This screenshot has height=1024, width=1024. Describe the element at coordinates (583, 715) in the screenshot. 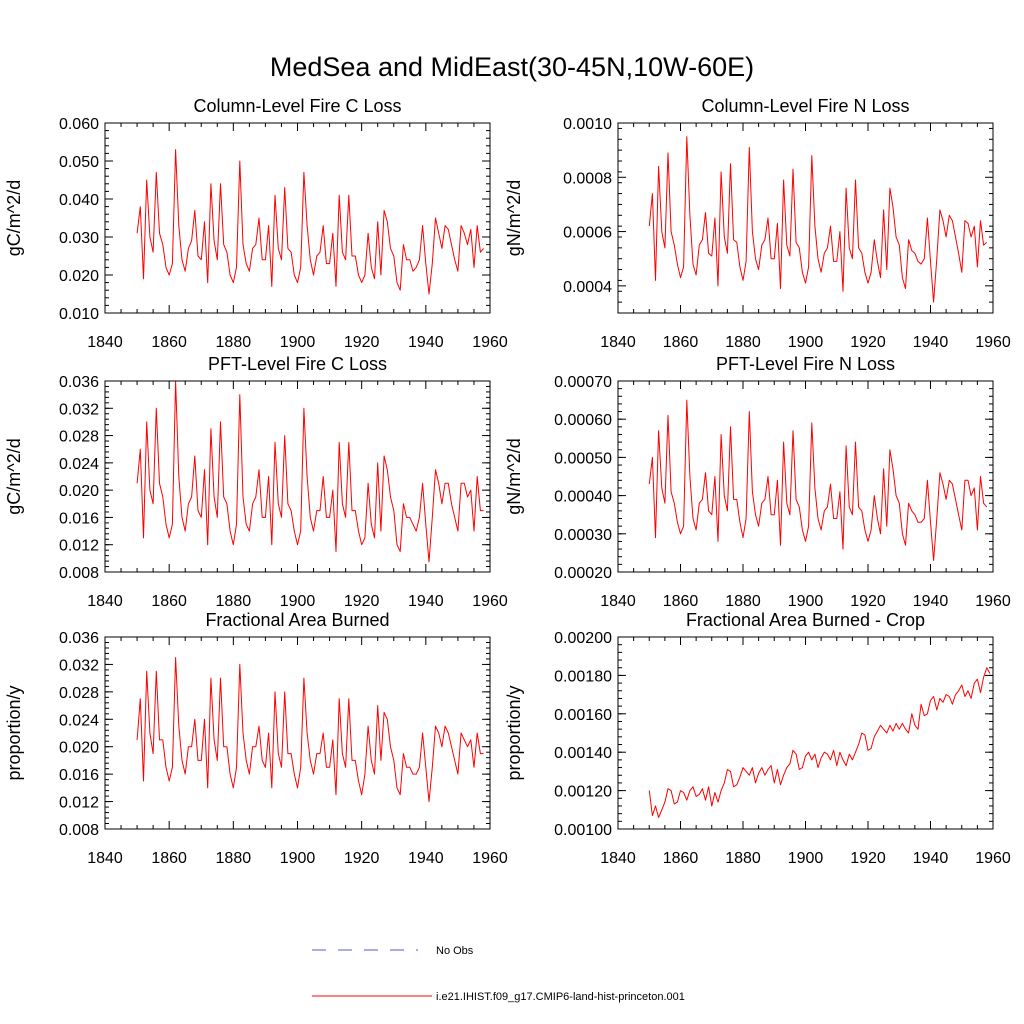

I see `y-tick-label: 0.00160` at that location.